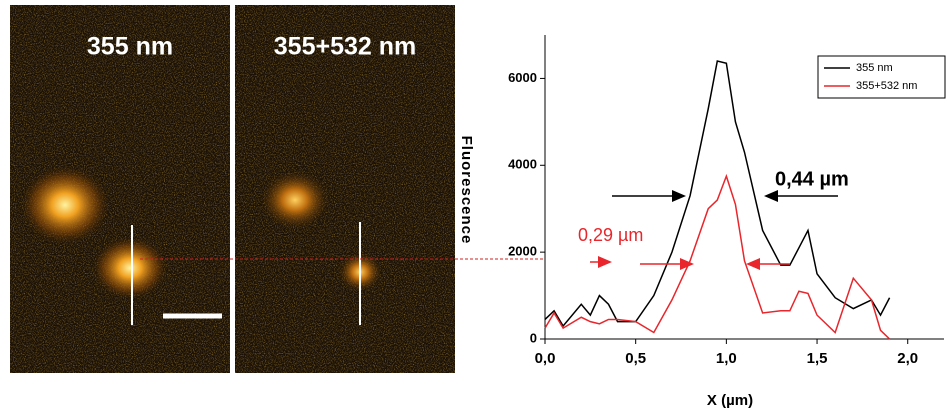 Image resolution: width=947 pixels, height=415 pixels. What do you see at coordinates (907, 358) in the screenshot?
I see `x-tick-label: 2,0` at bounding box center [907, 358].